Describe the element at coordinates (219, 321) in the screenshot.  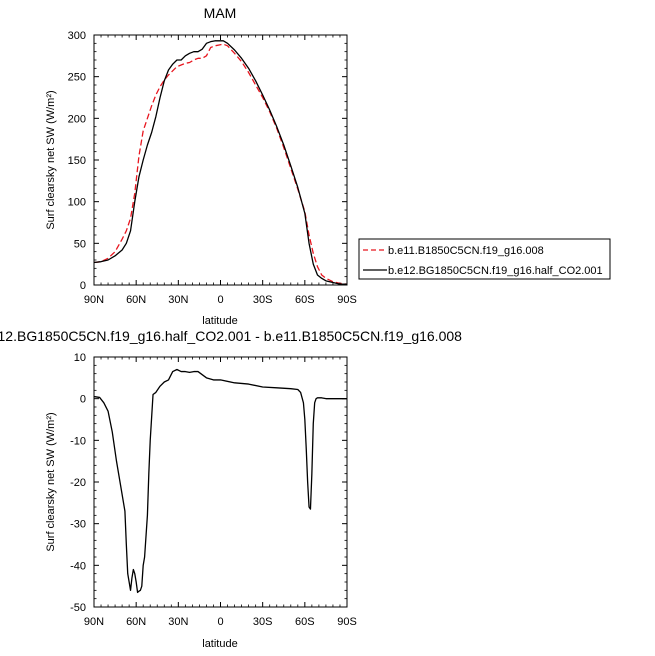
I see `top-x-axis-label: latitude` at that location.